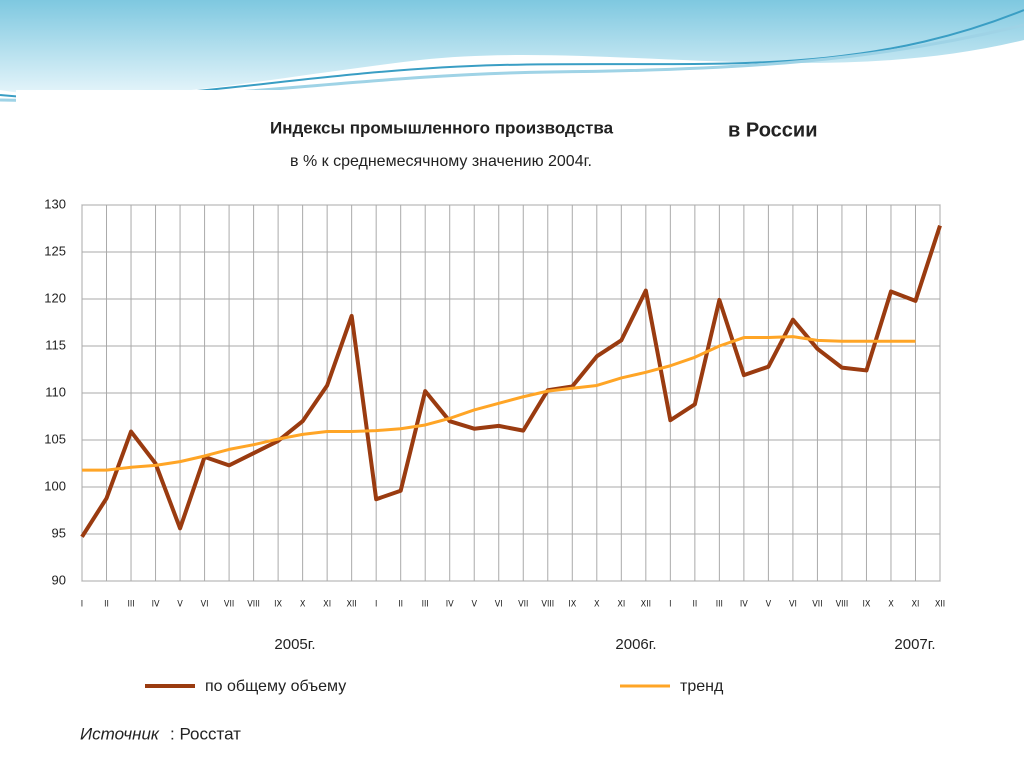  Describe the element at coordinates (499, 403) in the screenshot. I see `series-line` at that location.